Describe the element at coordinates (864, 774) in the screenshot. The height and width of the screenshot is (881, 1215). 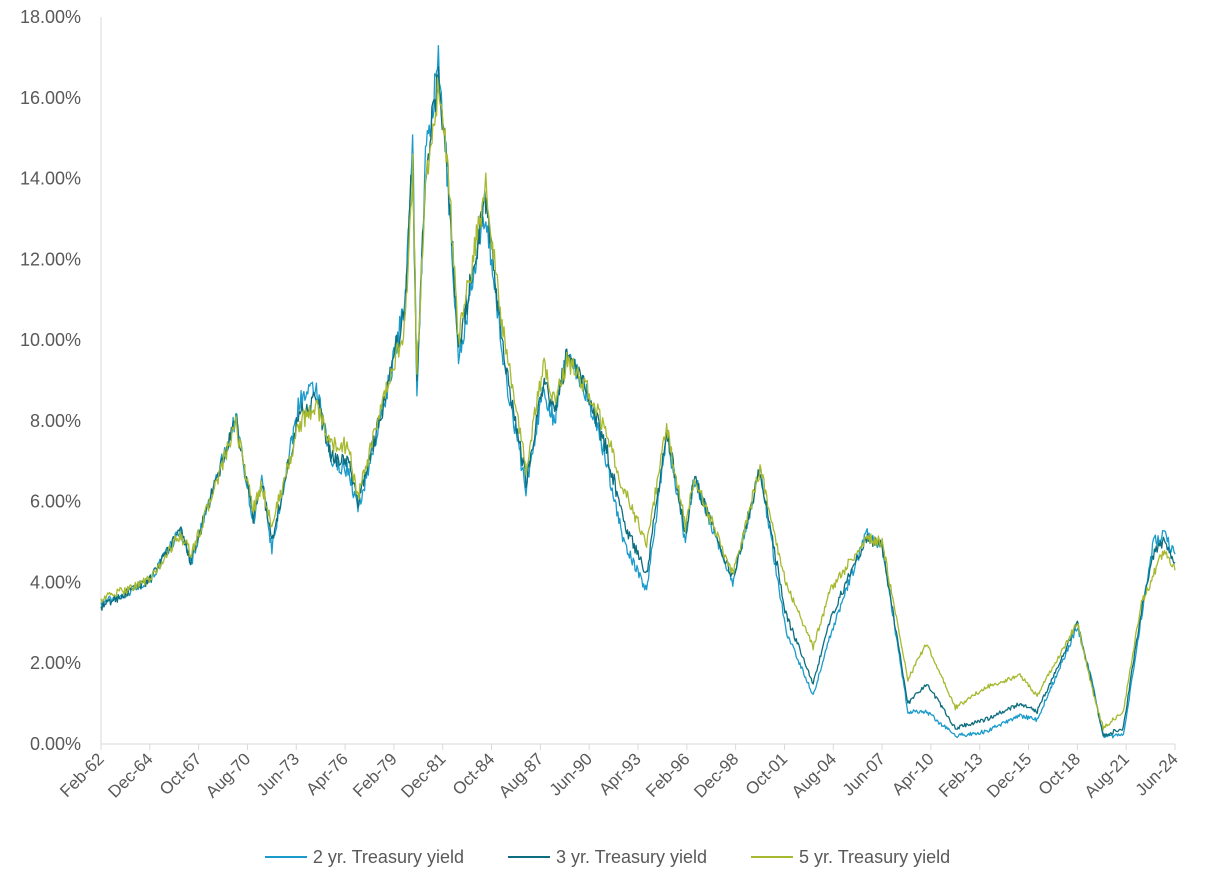
I see `x-tick-label: Jun-07` at that location.